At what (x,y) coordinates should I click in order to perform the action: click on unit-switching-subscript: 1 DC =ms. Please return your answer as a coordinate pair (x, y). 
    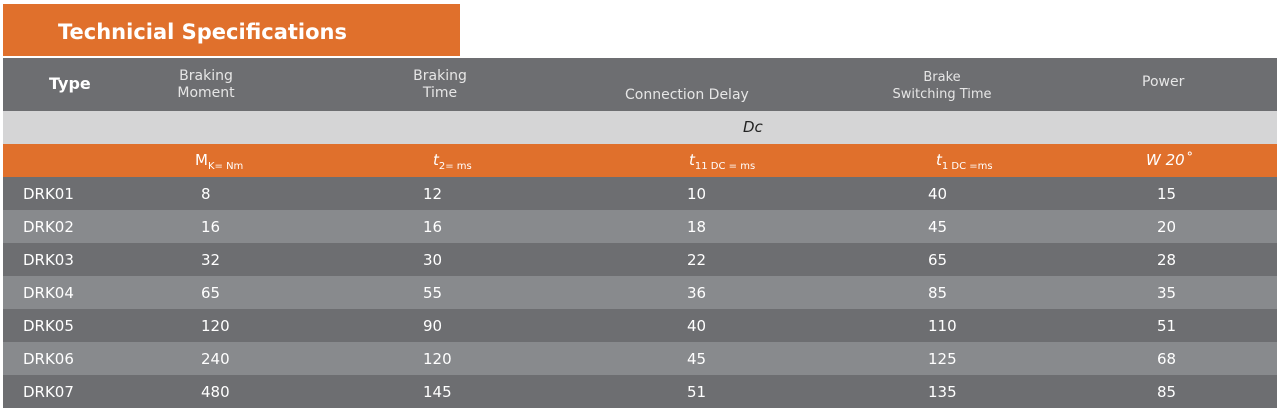
    Looking at the image, I should click on (967, 166).